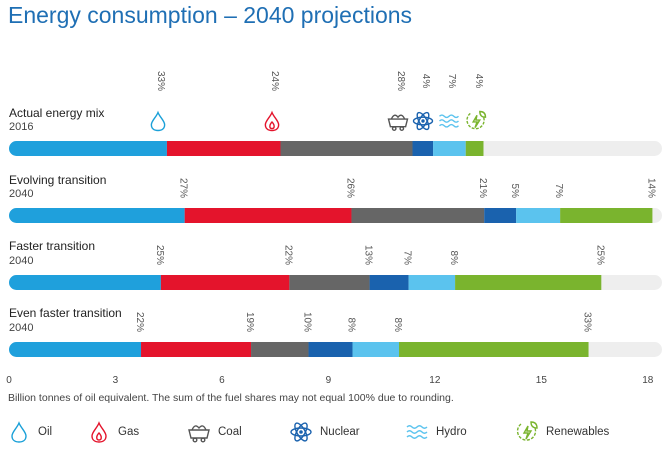  I want to click on legend-item-nuclear: Nuclear, so click(324, 432).